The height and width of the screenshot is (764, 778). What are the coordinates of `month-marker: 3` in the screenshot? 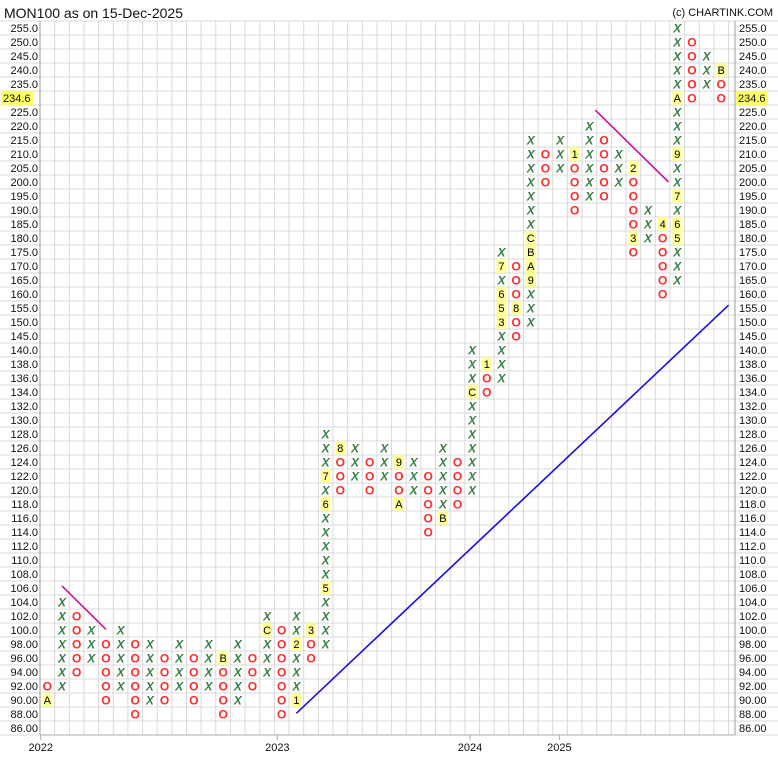 It's located at (311, 631).